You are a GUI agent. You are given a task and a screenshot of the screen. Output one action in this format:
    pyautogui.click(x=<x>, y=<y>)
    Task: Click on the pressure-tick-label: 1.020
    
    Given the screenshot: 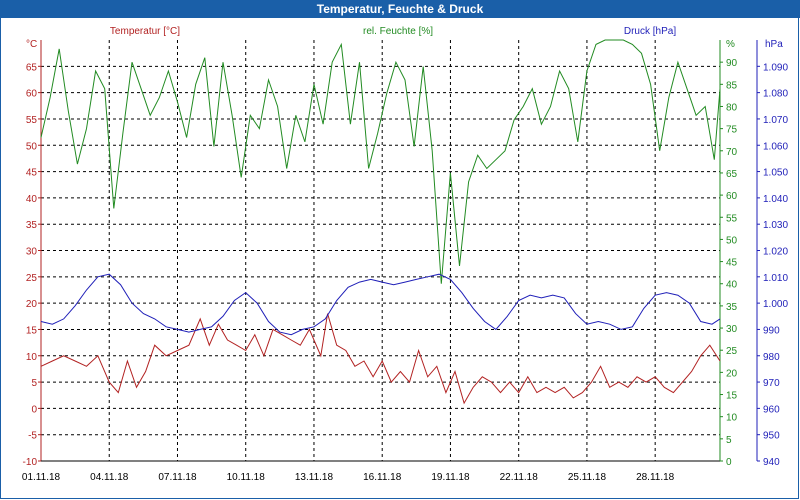 What is the action you would take?
    pyautogui.click(x=775, y=252)
    